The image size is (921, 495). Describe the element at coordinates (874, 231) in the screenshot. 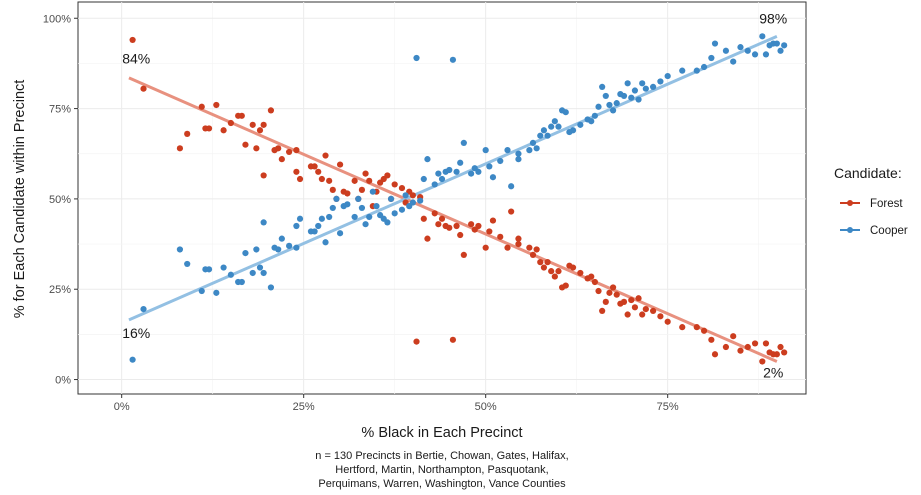

I see `legend-item-cooper: Cooper` at that location.